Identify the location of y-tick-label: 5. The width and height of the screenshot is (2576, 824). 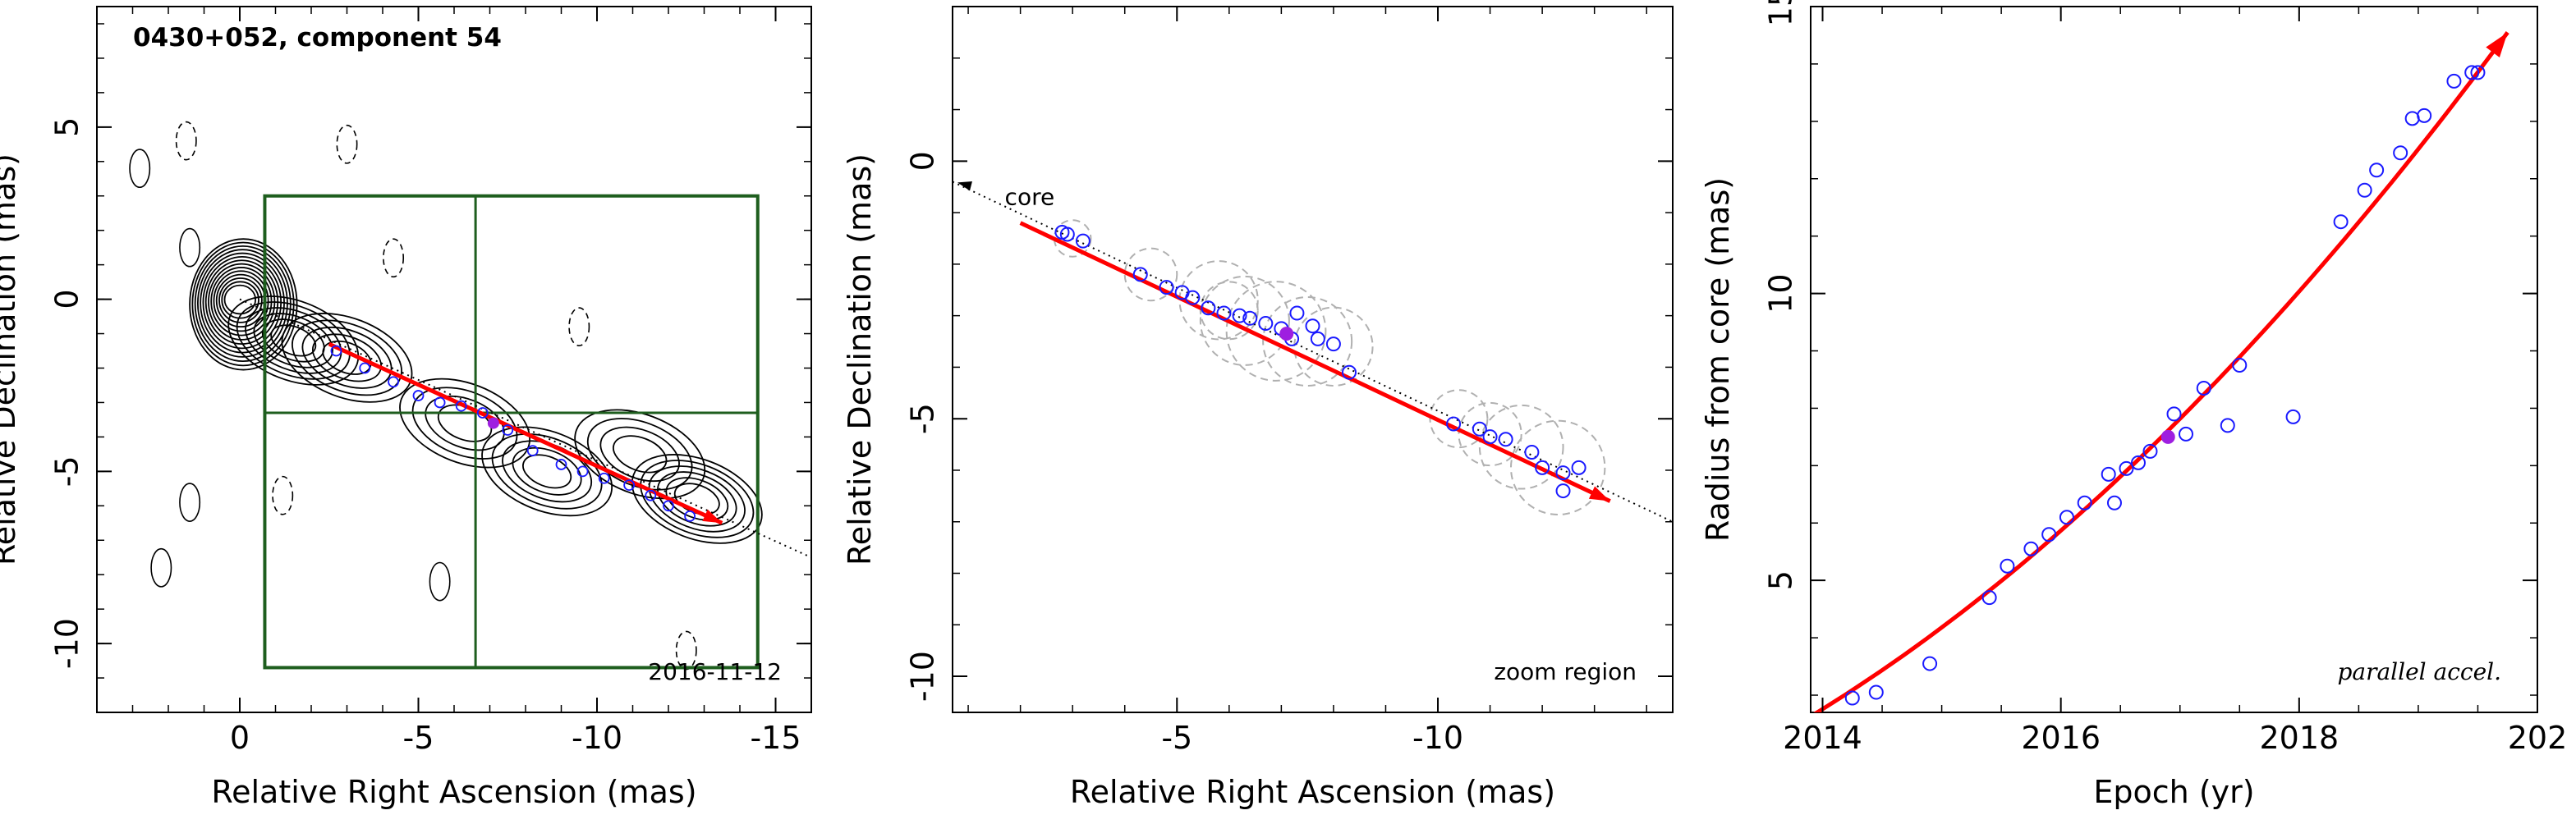
(1781, 580).